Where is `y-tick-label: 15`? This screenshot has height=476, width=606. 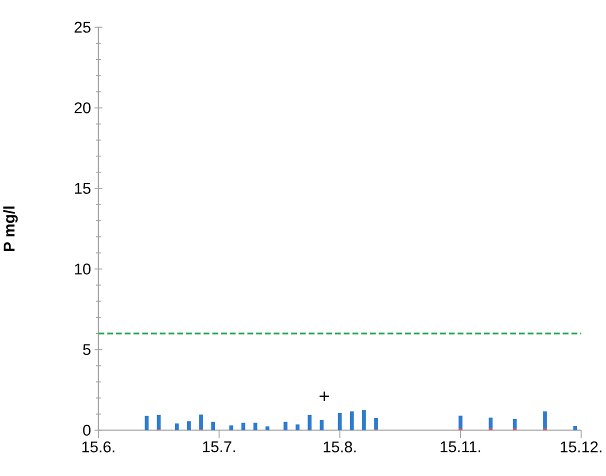
y-tick-label: 15 is located at coordinates (82, 188).